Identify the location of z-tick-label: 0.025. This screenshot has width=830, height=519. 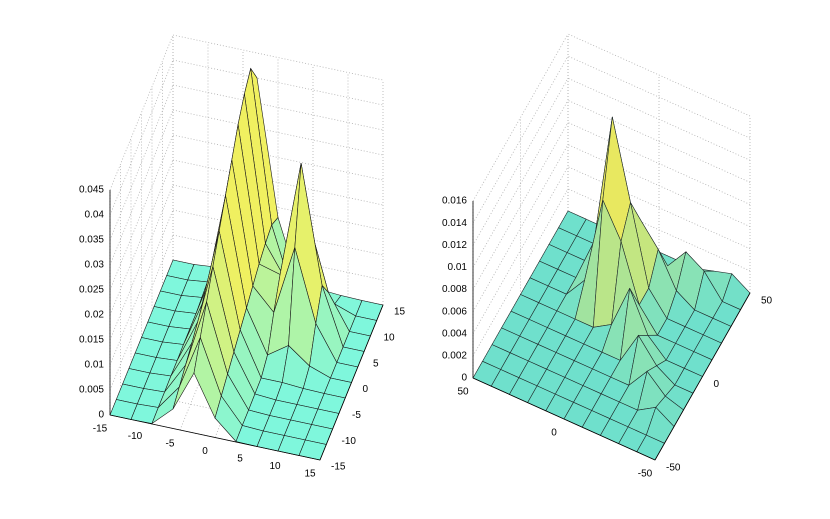
(91, 290).